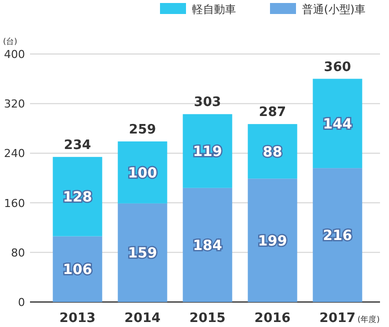  Describe the element at coordinates (21, 302) in the screenshot. I see `y-tick-label: 0` at that location.